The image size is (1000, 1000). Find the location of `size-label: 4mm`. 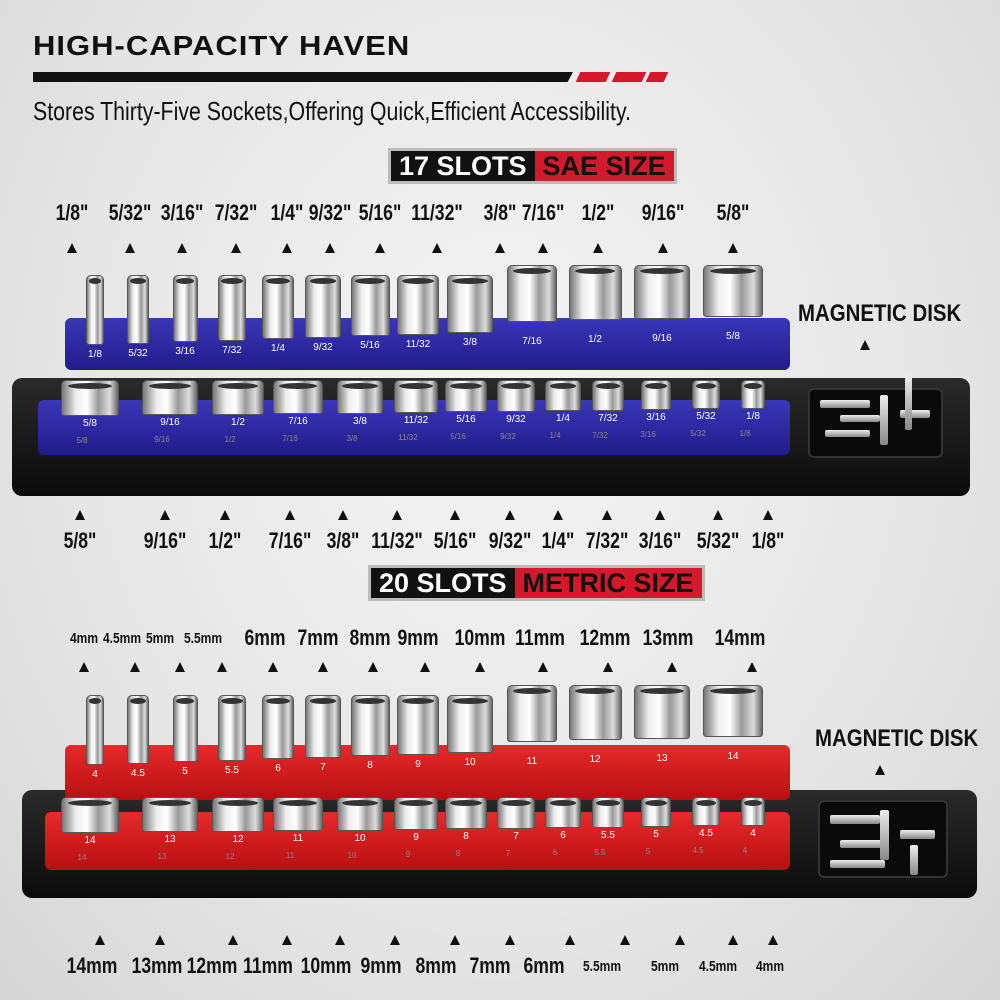

size-label: 4mm is located at coordinates (84, 638).